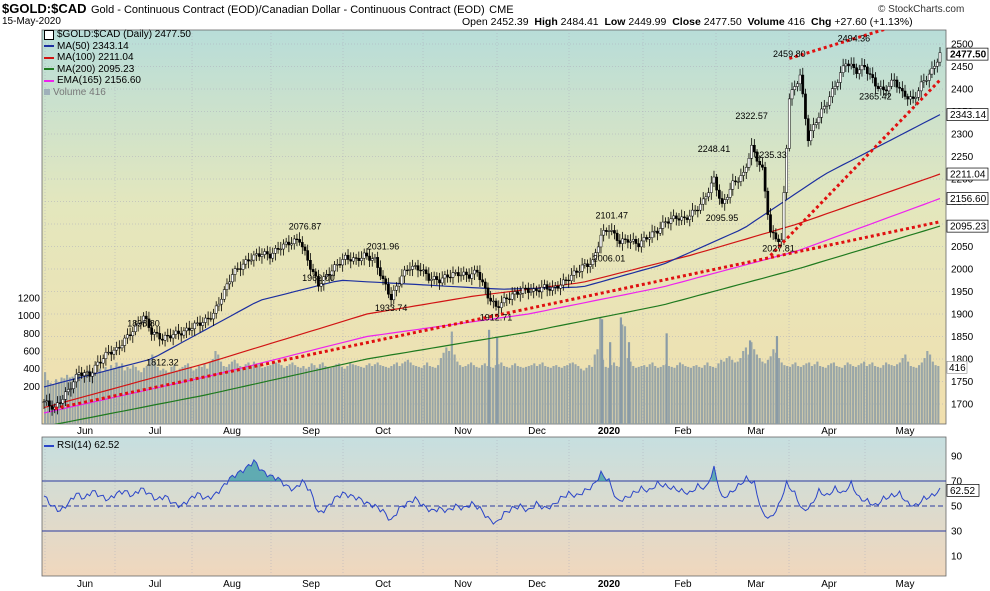  What do you see at coordinates (962, 405) in the screenshot?
I see `y-tick-label: 1700` at bounding box center [962, 405].